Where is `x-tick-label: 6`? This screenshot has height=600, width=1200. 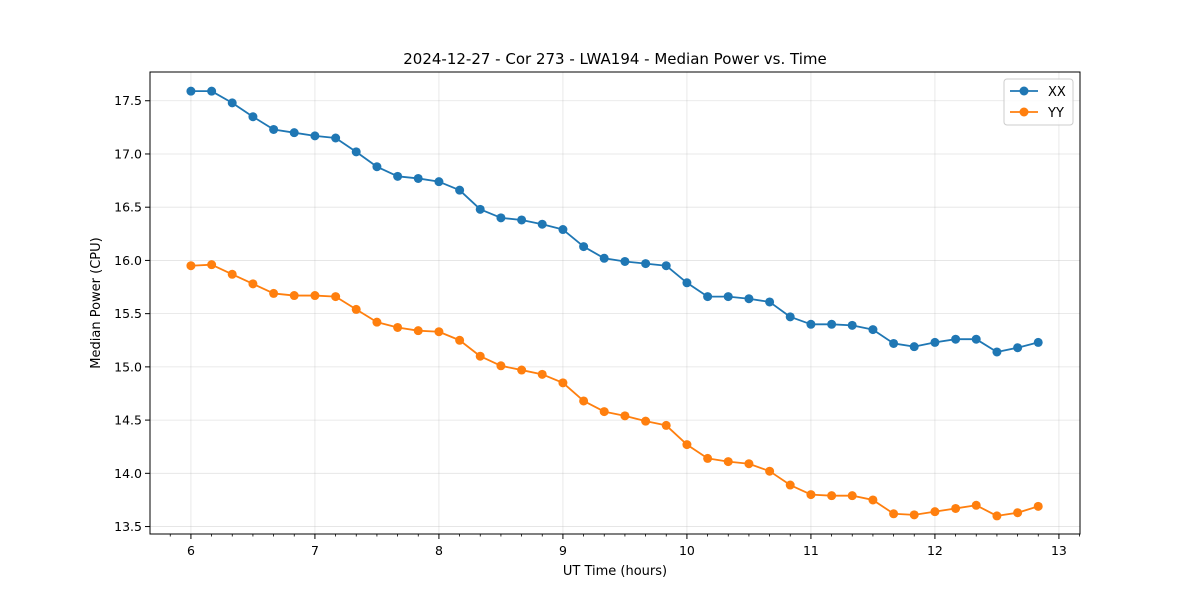 x-tick-label: 6 is located at coordinates (191, 550).